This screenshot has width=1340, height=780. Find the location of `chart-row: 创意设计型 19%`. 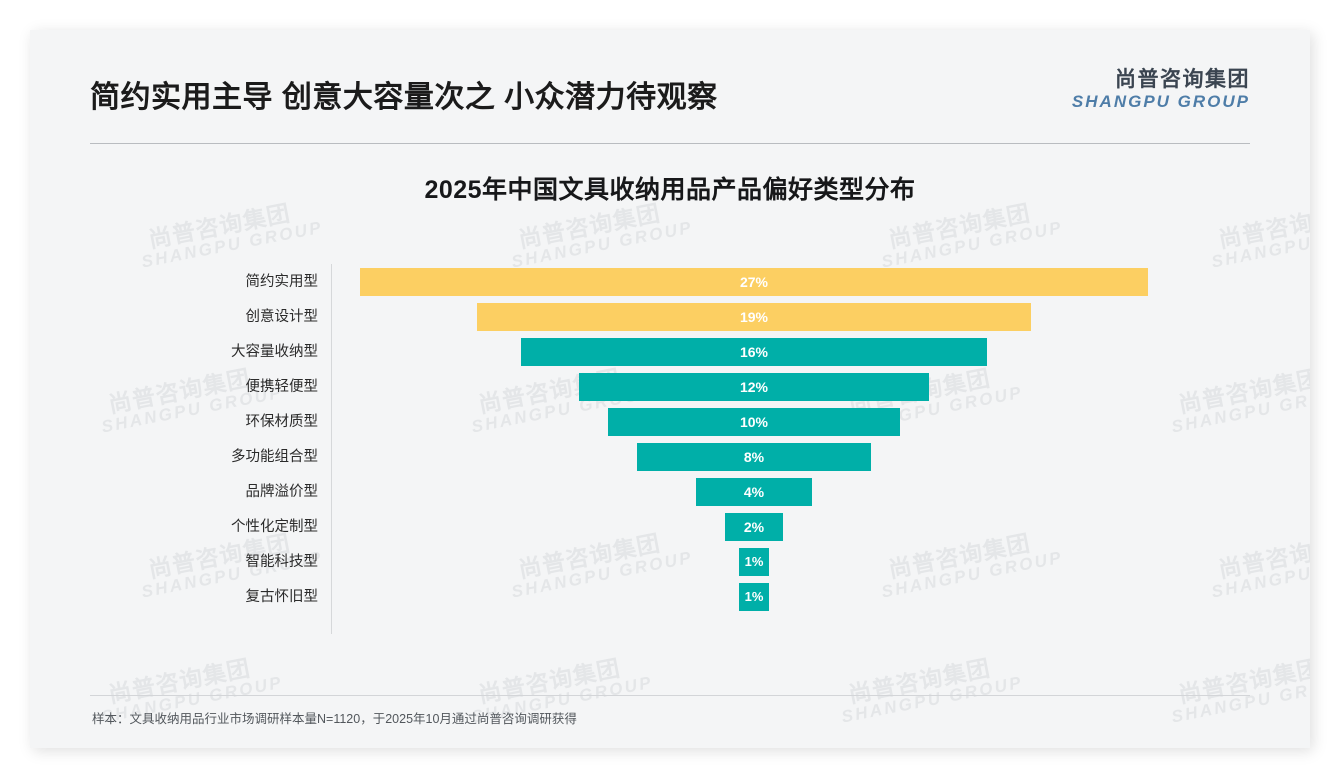

chart-row: 创意设计型 19% is located at coordinates (670, 317).